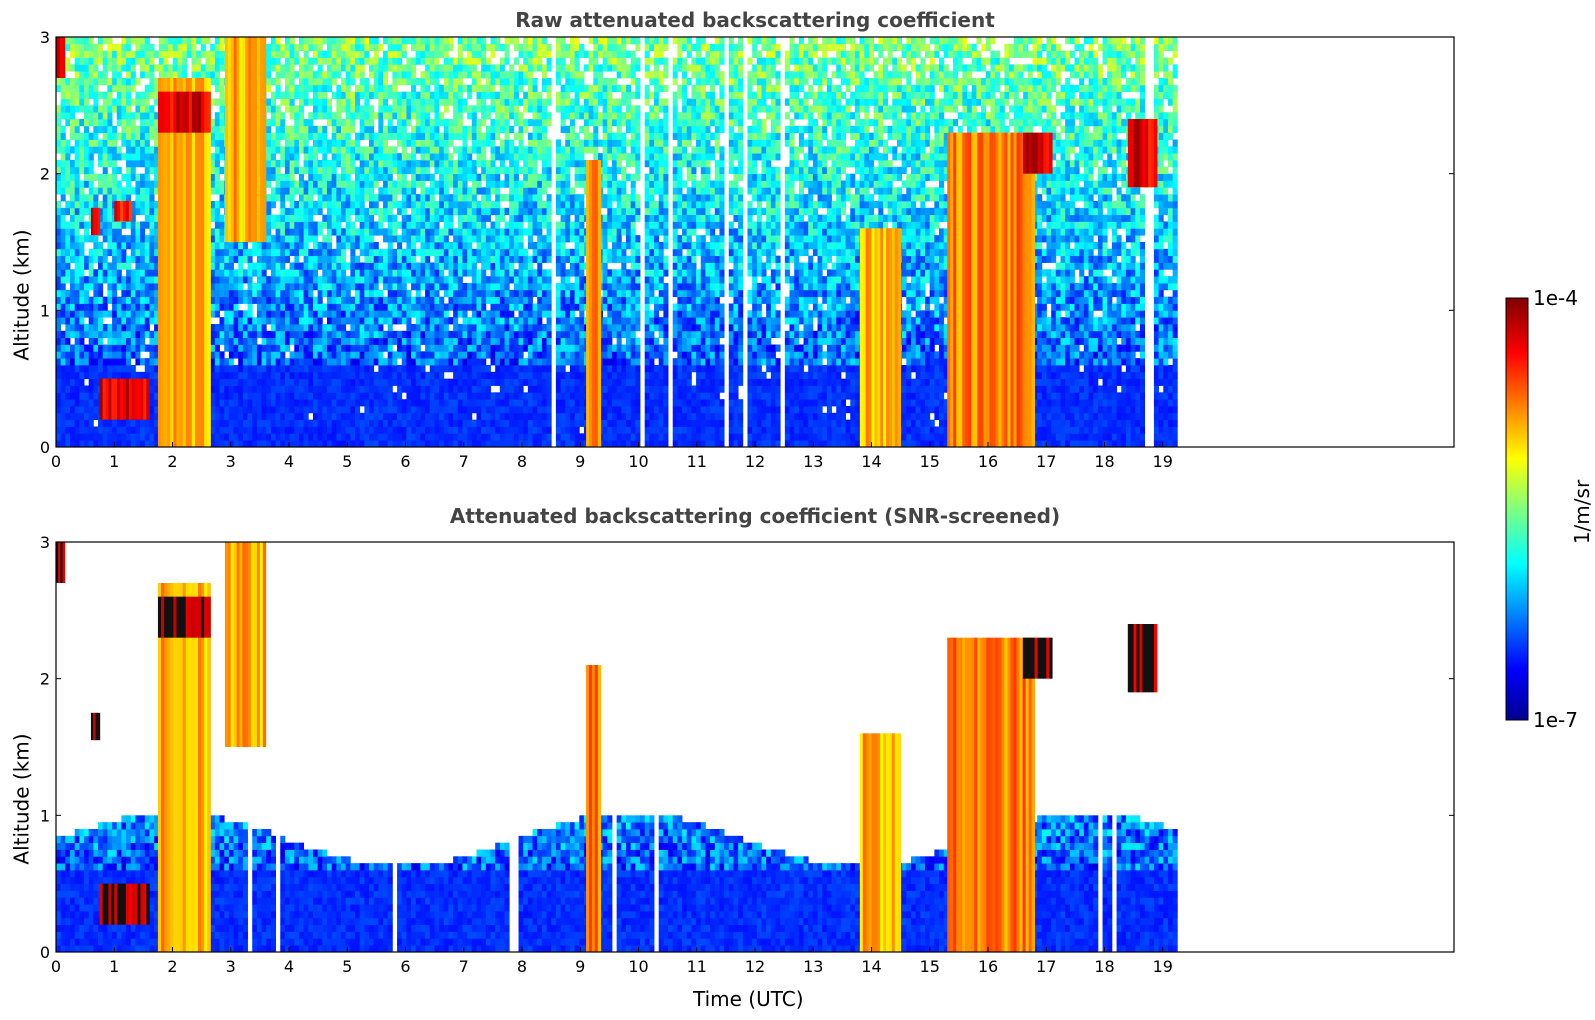 This screenshot has height=1020, width=1595. Describe the element at coordinates (21, 295) in the screenshot. I see `top-y-axis-label: Altitude (km)` at that location.